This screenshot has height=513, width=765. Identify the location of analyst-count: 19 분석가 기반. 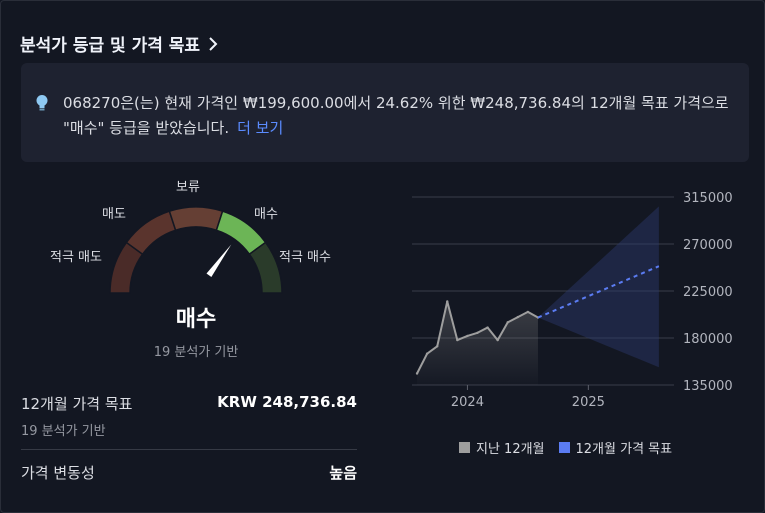
(196, 352).